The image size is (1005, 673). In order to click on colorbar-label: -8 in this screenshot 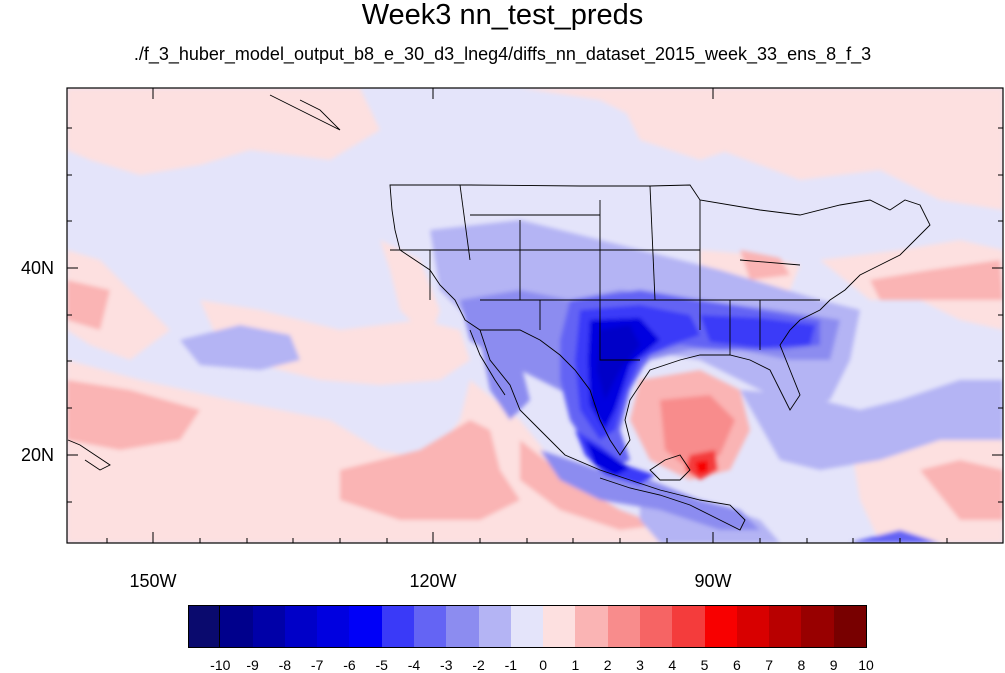, I will do `click(285, 665)`.